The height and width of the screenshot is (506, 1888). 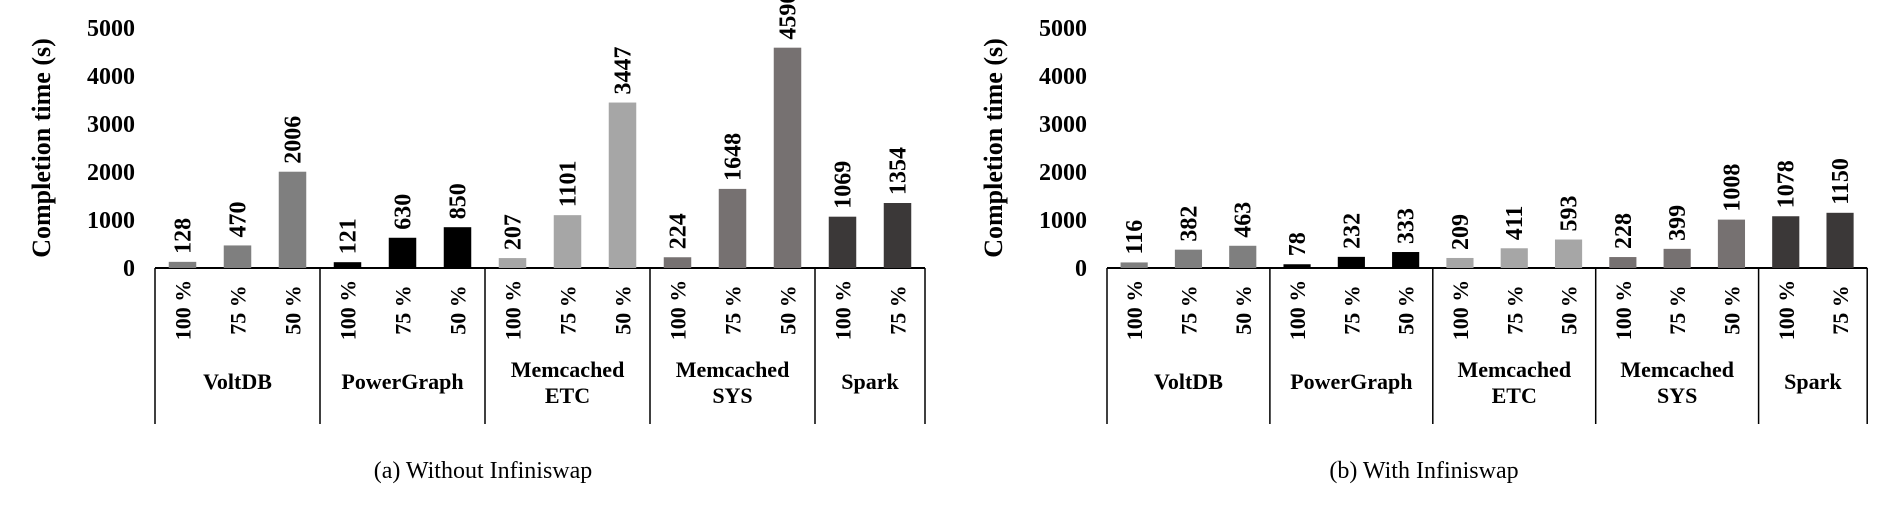 What do you see at coordinates (1461, 232) in the screenshot?
I see `bar-value-label: 209` at bounding box center [1461, 232].